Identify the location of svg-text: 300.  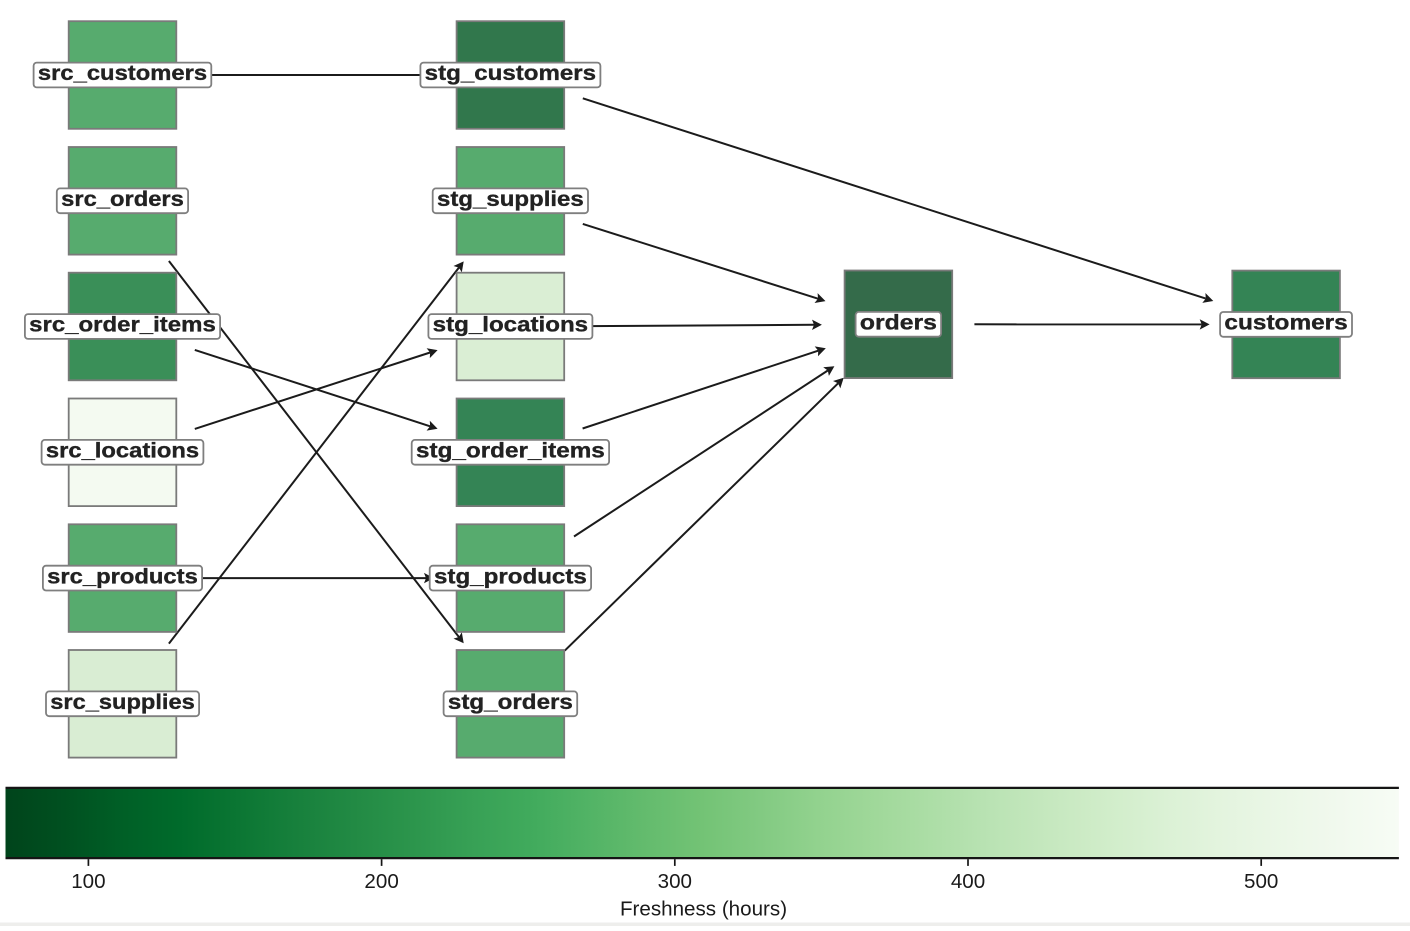
(675, 881).